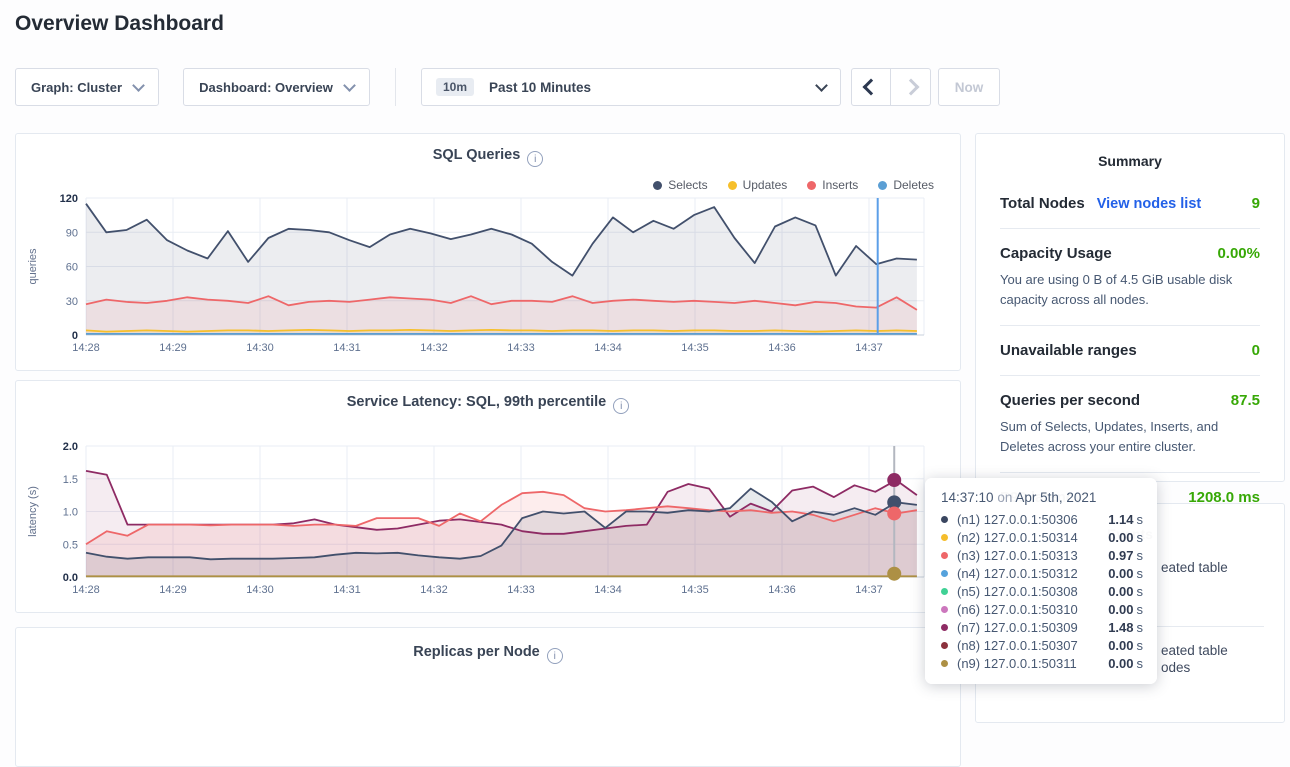 Image resolution: width=1290 pixels, height=767 pixels. I want to click on chevron-left-icon, so click(871, 87).